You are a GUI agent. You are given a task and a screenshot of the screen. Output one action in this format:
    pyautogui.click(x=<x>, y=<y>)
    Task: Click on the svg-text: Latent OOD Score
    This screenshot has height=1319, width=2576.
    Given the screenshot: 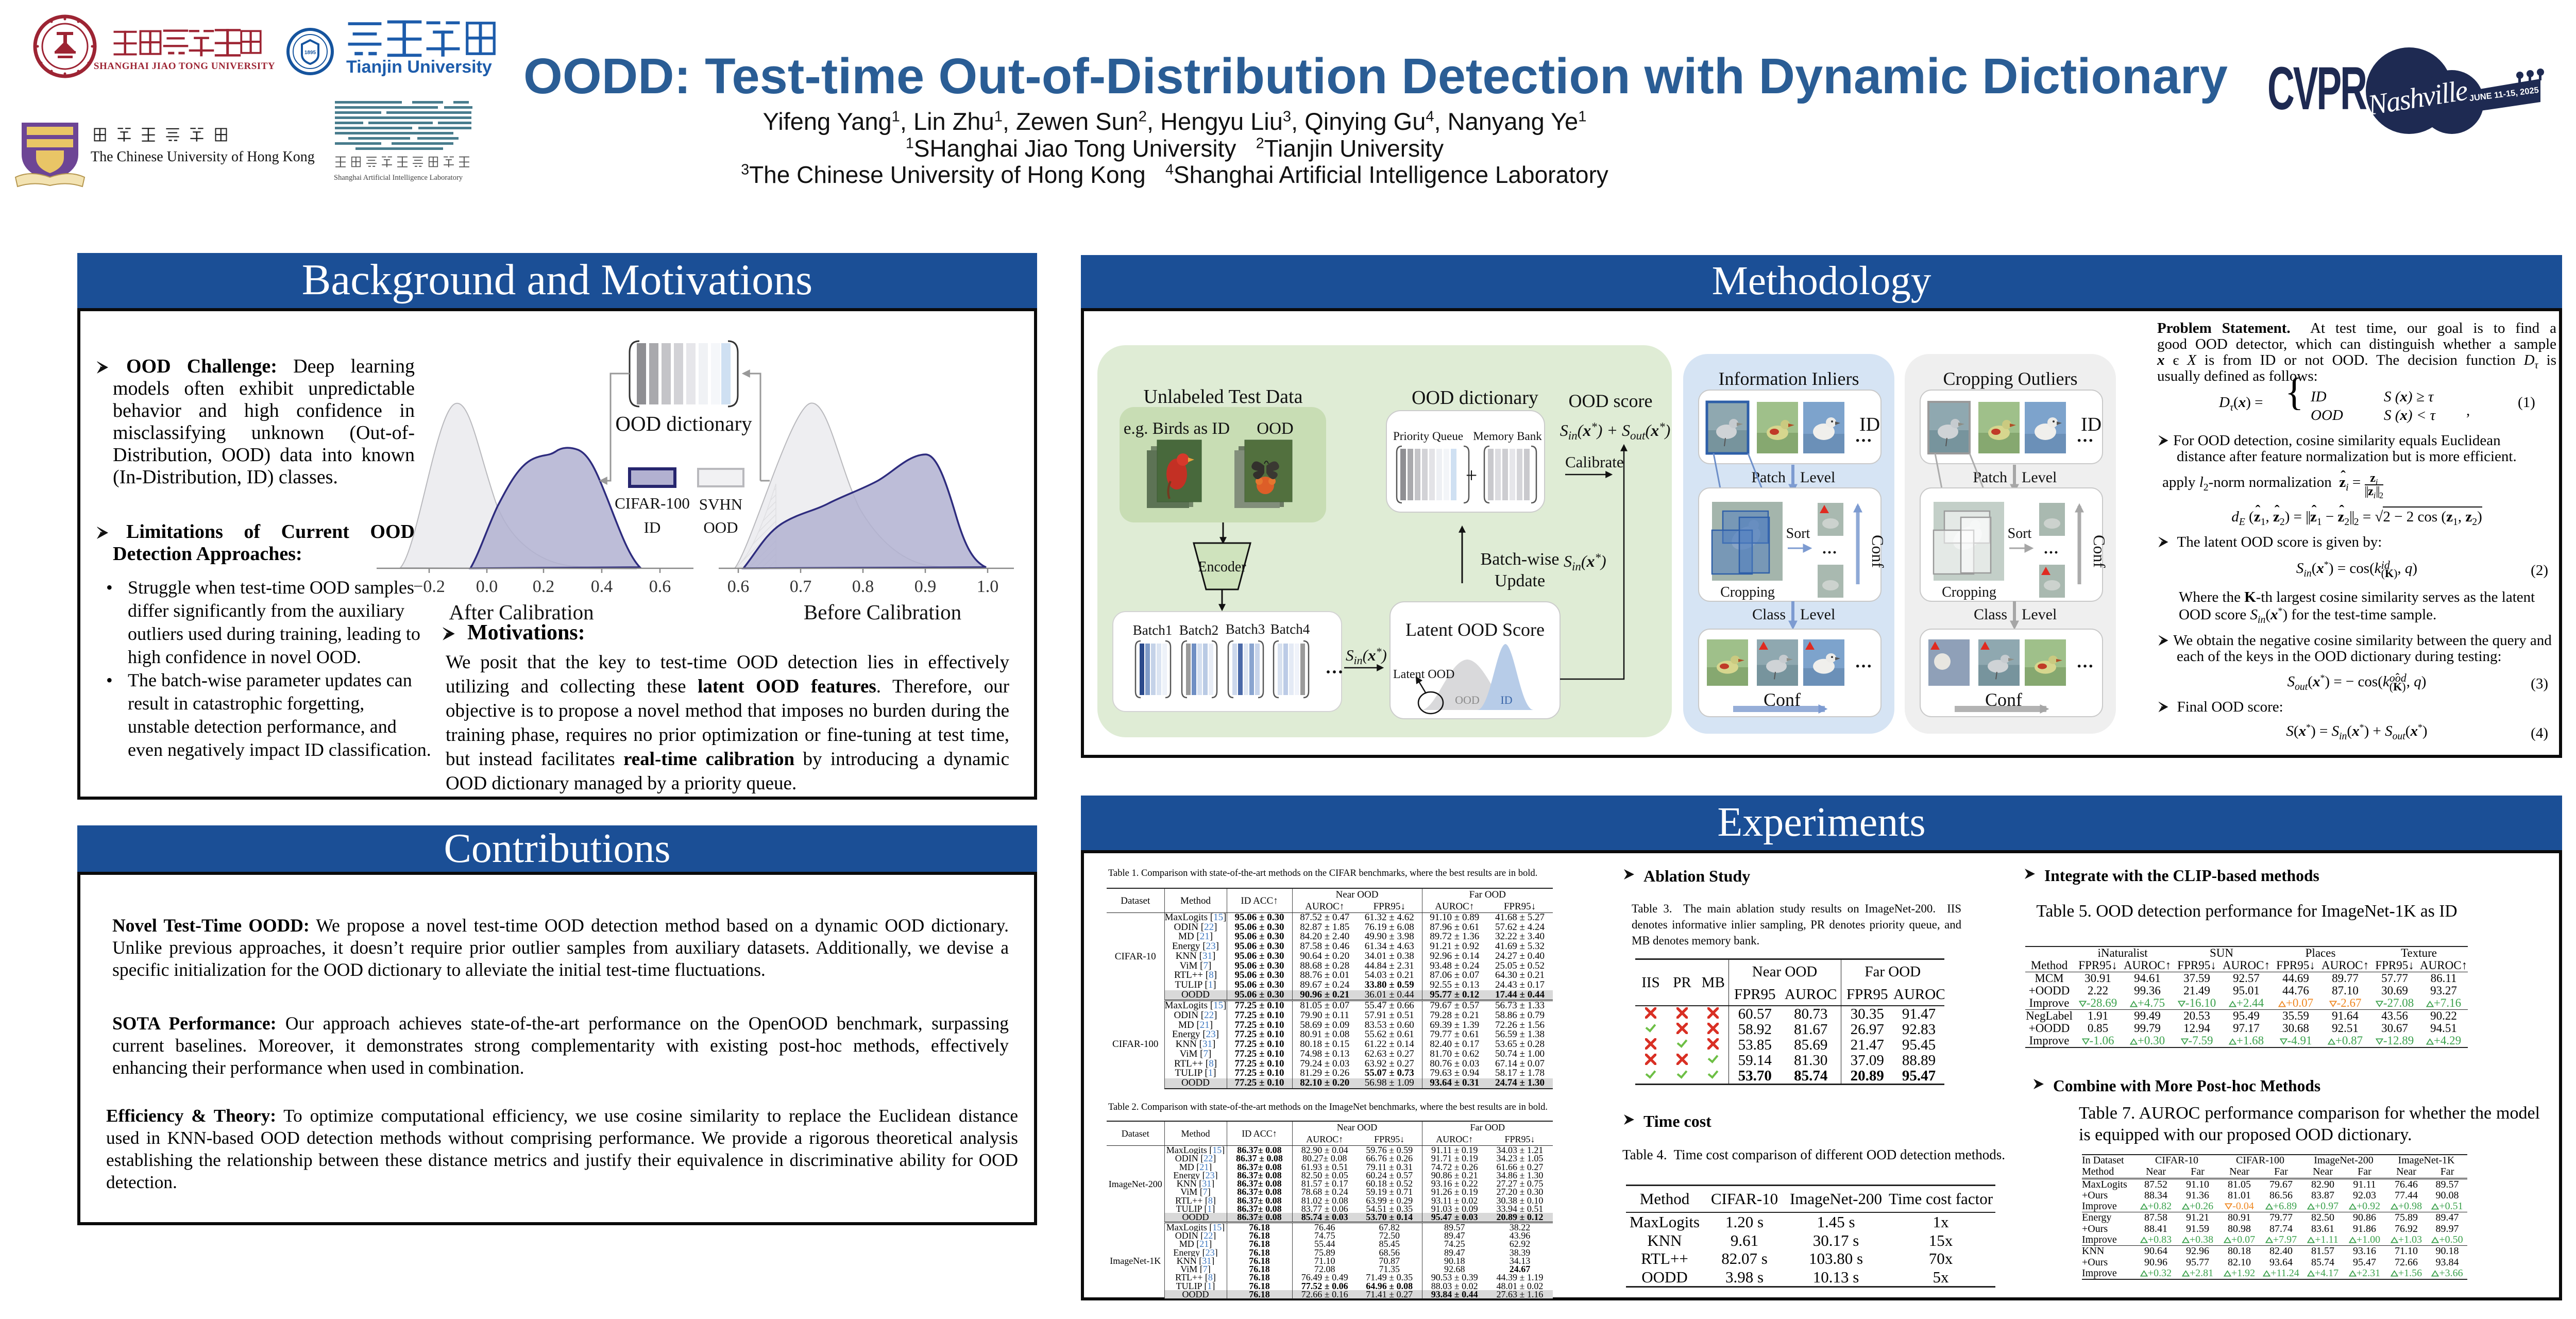 What is the action you would take?
    pyautogui.click(x=1475, y=629)
    